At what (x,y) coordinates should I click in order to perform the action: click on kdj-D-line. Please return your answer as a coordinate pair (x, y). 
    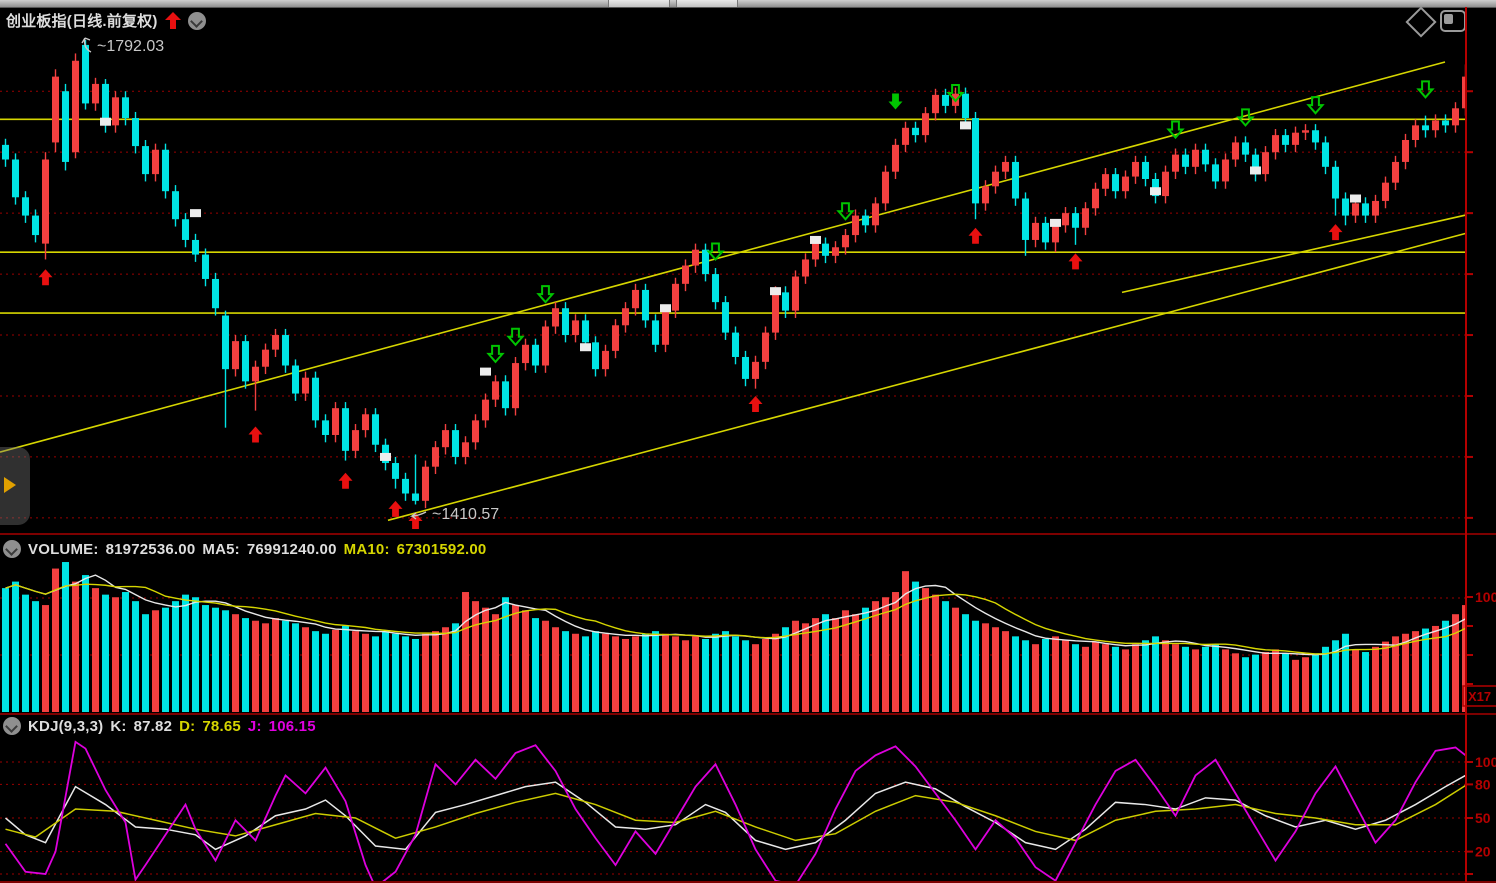
    Looking at the image, I should click on (735, 813).